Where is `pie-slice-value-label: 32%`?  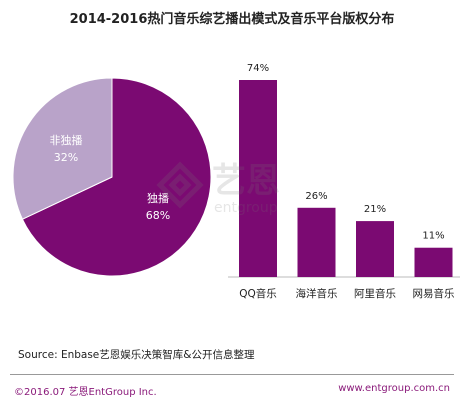
pie-slice-value-label: 32% is located at coordinates (66, 157).